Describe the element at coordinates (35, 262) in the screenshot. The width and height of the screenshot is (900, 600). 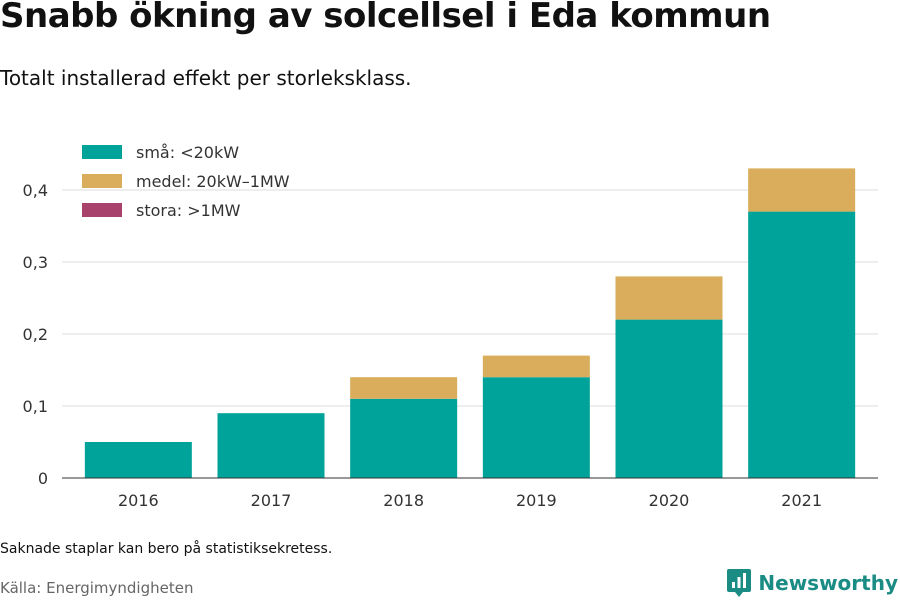
I see `y-tick-label: 0,3` at that location.